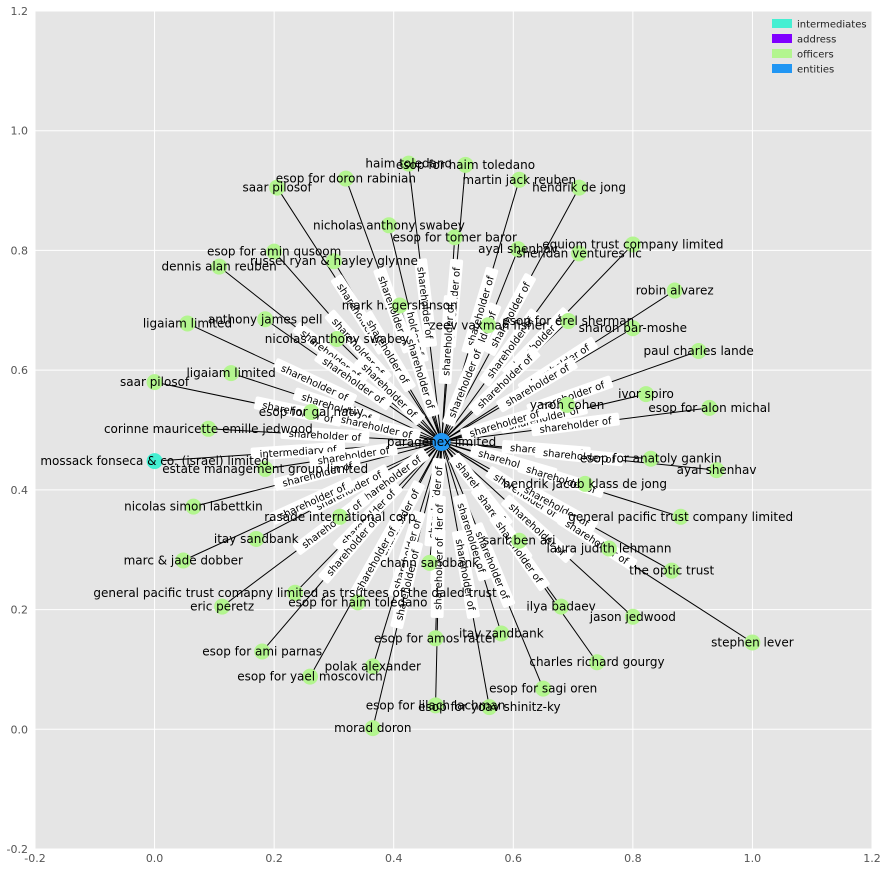 Image resolution: width=885 pixels, height=873 pixels. I want to click on y-tick-label: 0.2, so click(20, 610).